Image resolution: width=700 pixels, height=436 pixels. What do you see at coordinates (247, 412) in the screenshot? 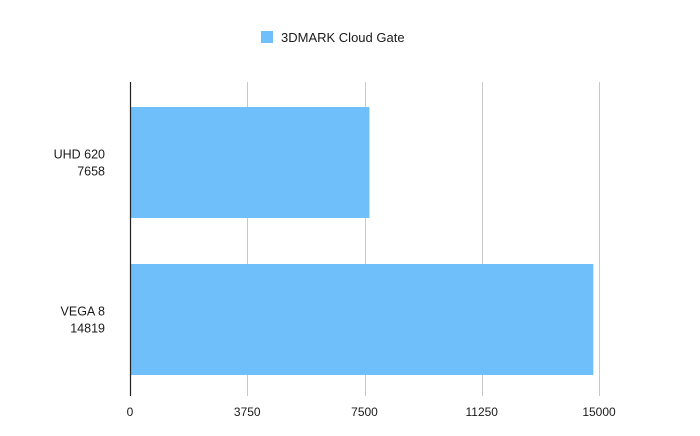
I see `x-tick-label-3750: 3750` at bounding box center [247, 412].